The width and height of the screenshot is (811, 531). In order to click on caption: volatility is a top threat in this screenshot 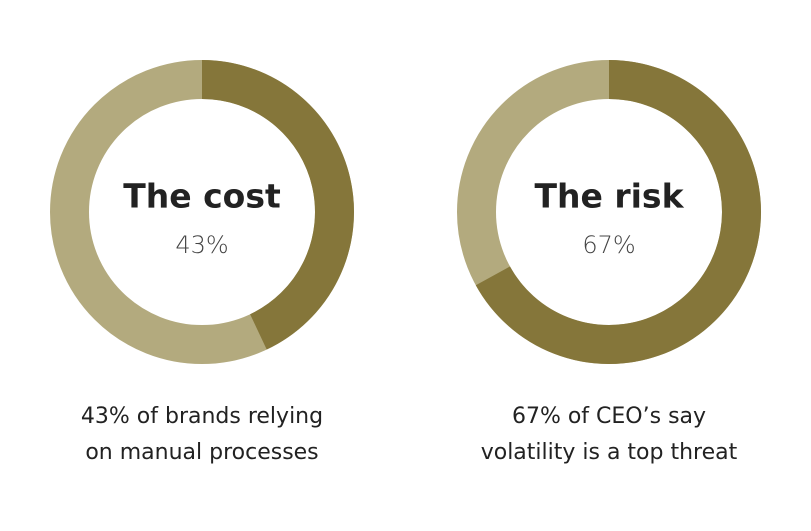, I will do `click(609, 452)`.